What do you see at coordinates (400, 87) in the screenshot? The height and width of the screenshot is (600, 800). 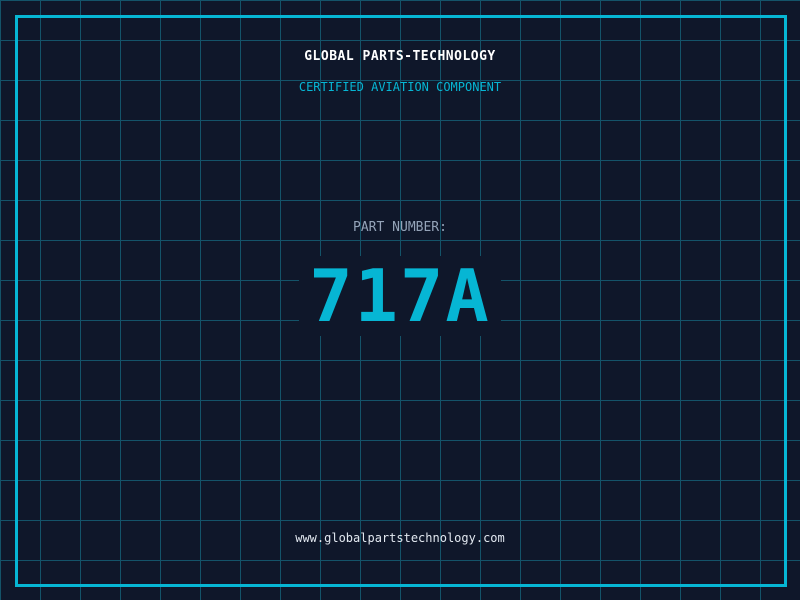 I see `certification-subtitle: CERTIFIED AVIATION COMPONENT` at bounding box center [400, 87].